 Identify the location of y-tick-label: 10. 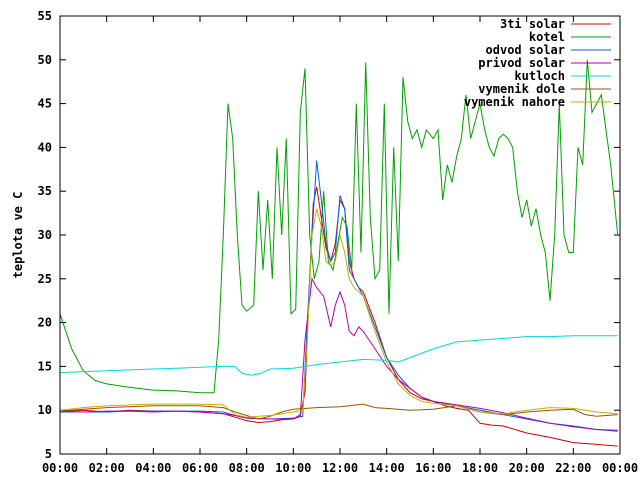
(45, 410).